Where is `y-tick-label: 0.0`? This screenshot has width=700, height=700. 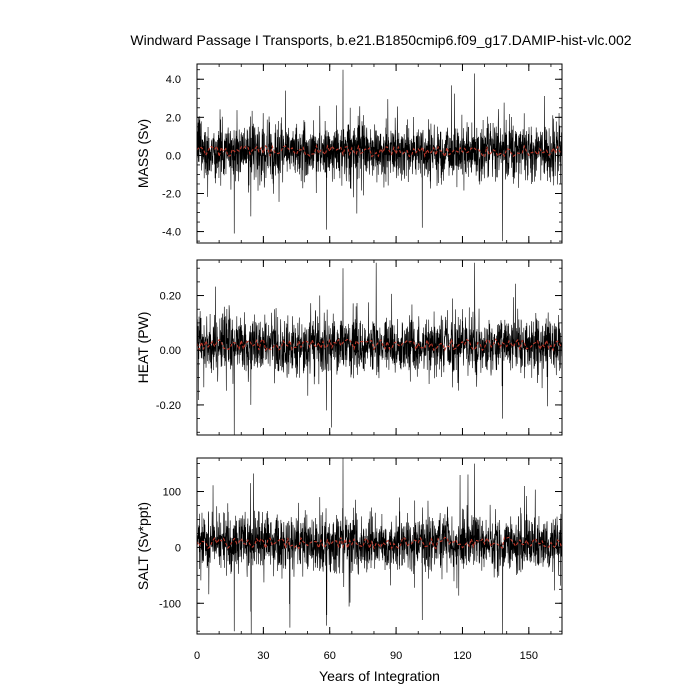 y-tick-label: 0.0 is located at coordinates (173, 156).